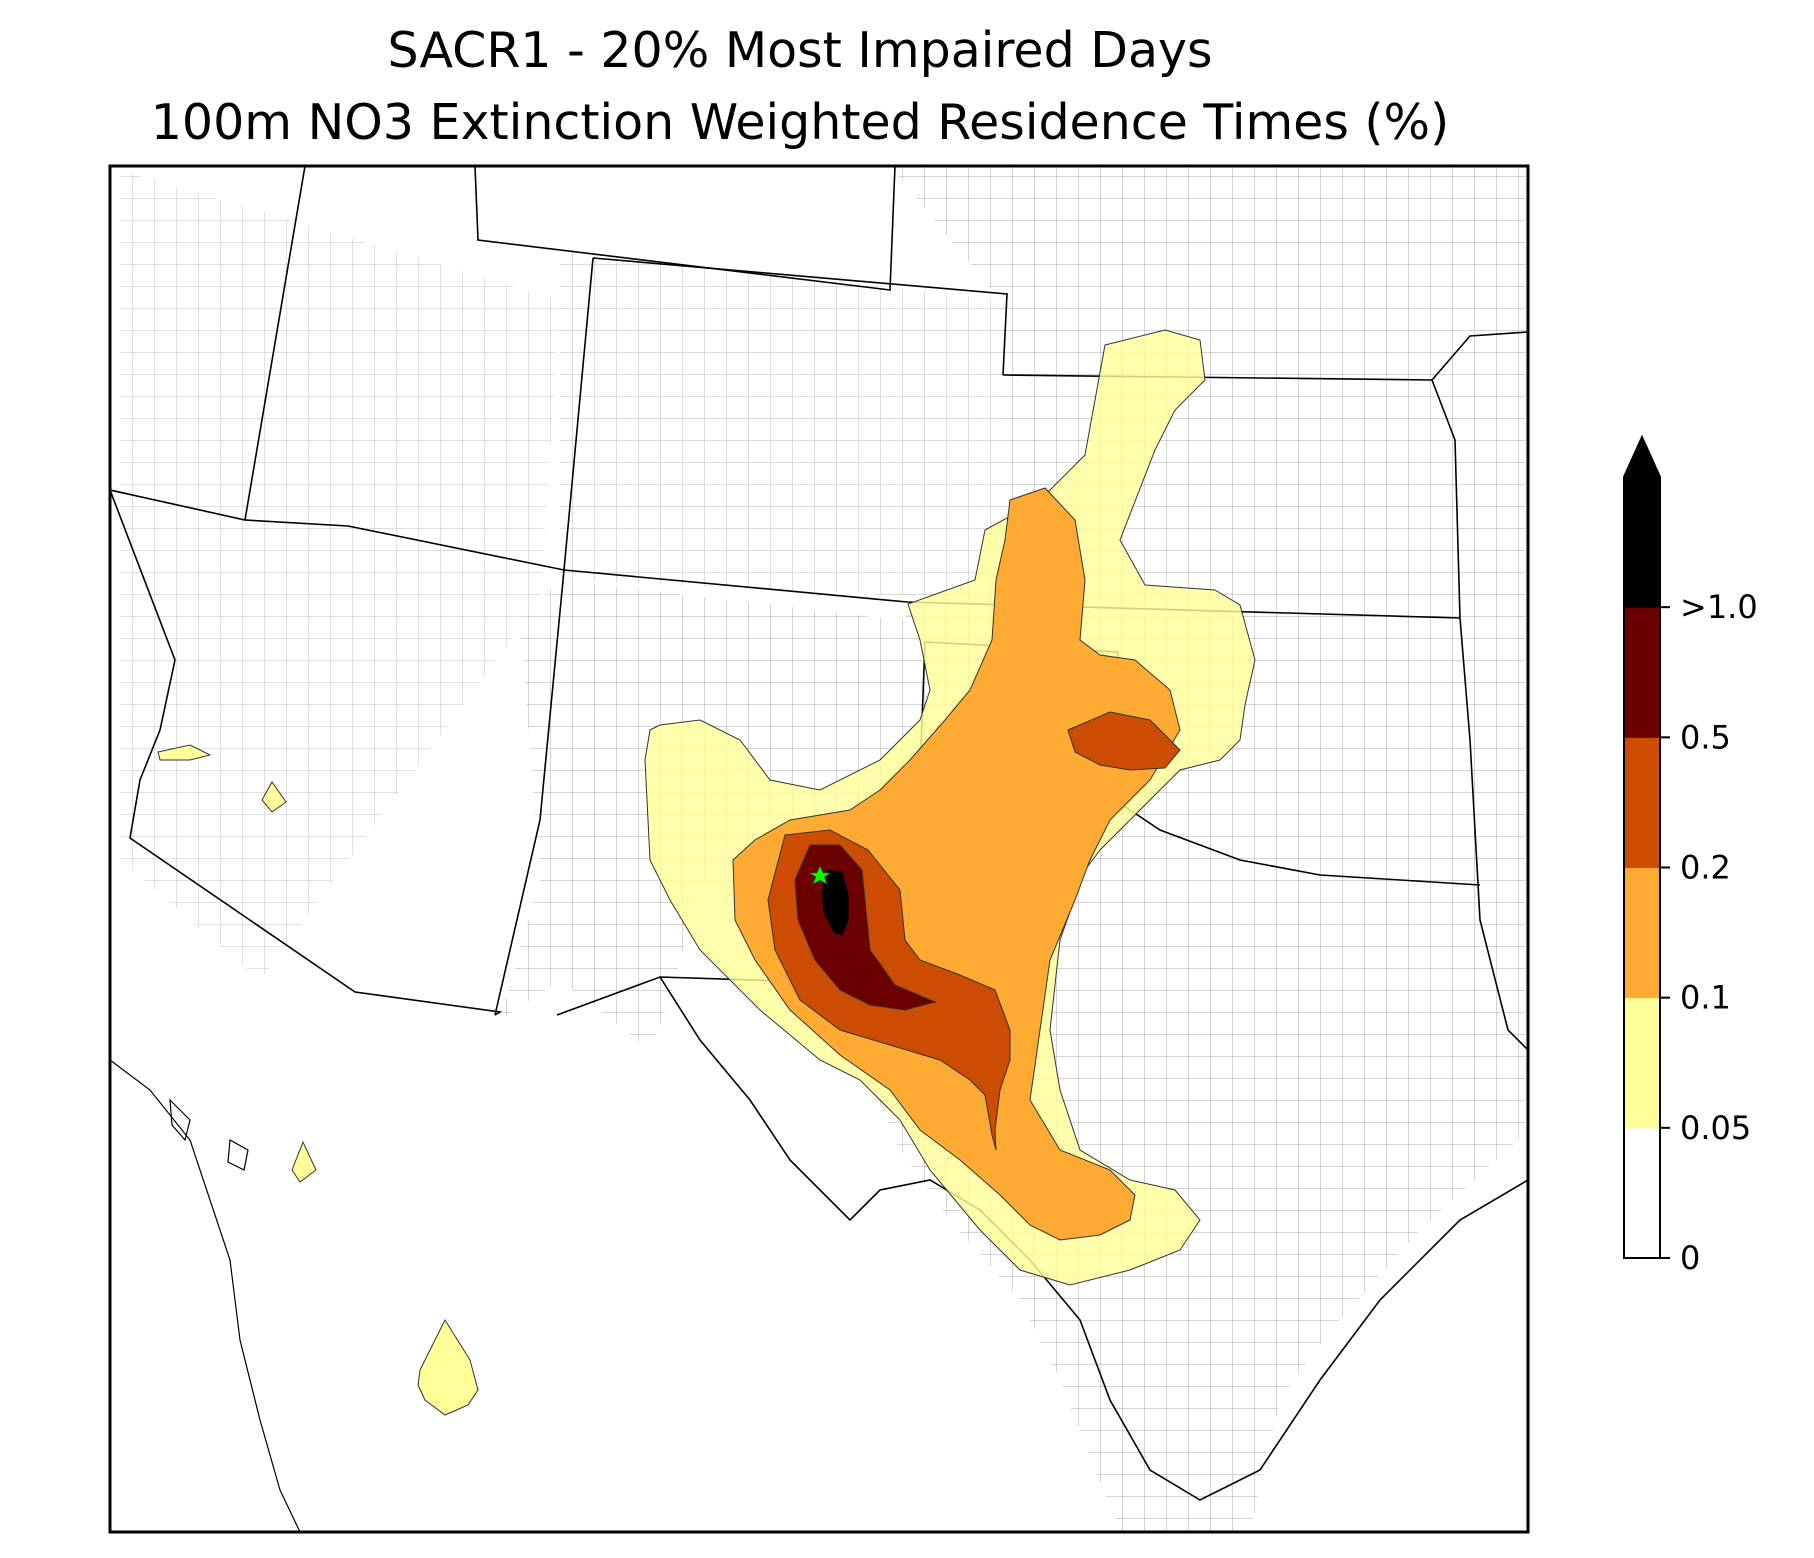 This screenshot has height=1558, width=1814. What do you see at coordinates (274, 797) in the screenshot?
I see `contour-0.05-0.1-small-b` at bounding box center [274, 797].